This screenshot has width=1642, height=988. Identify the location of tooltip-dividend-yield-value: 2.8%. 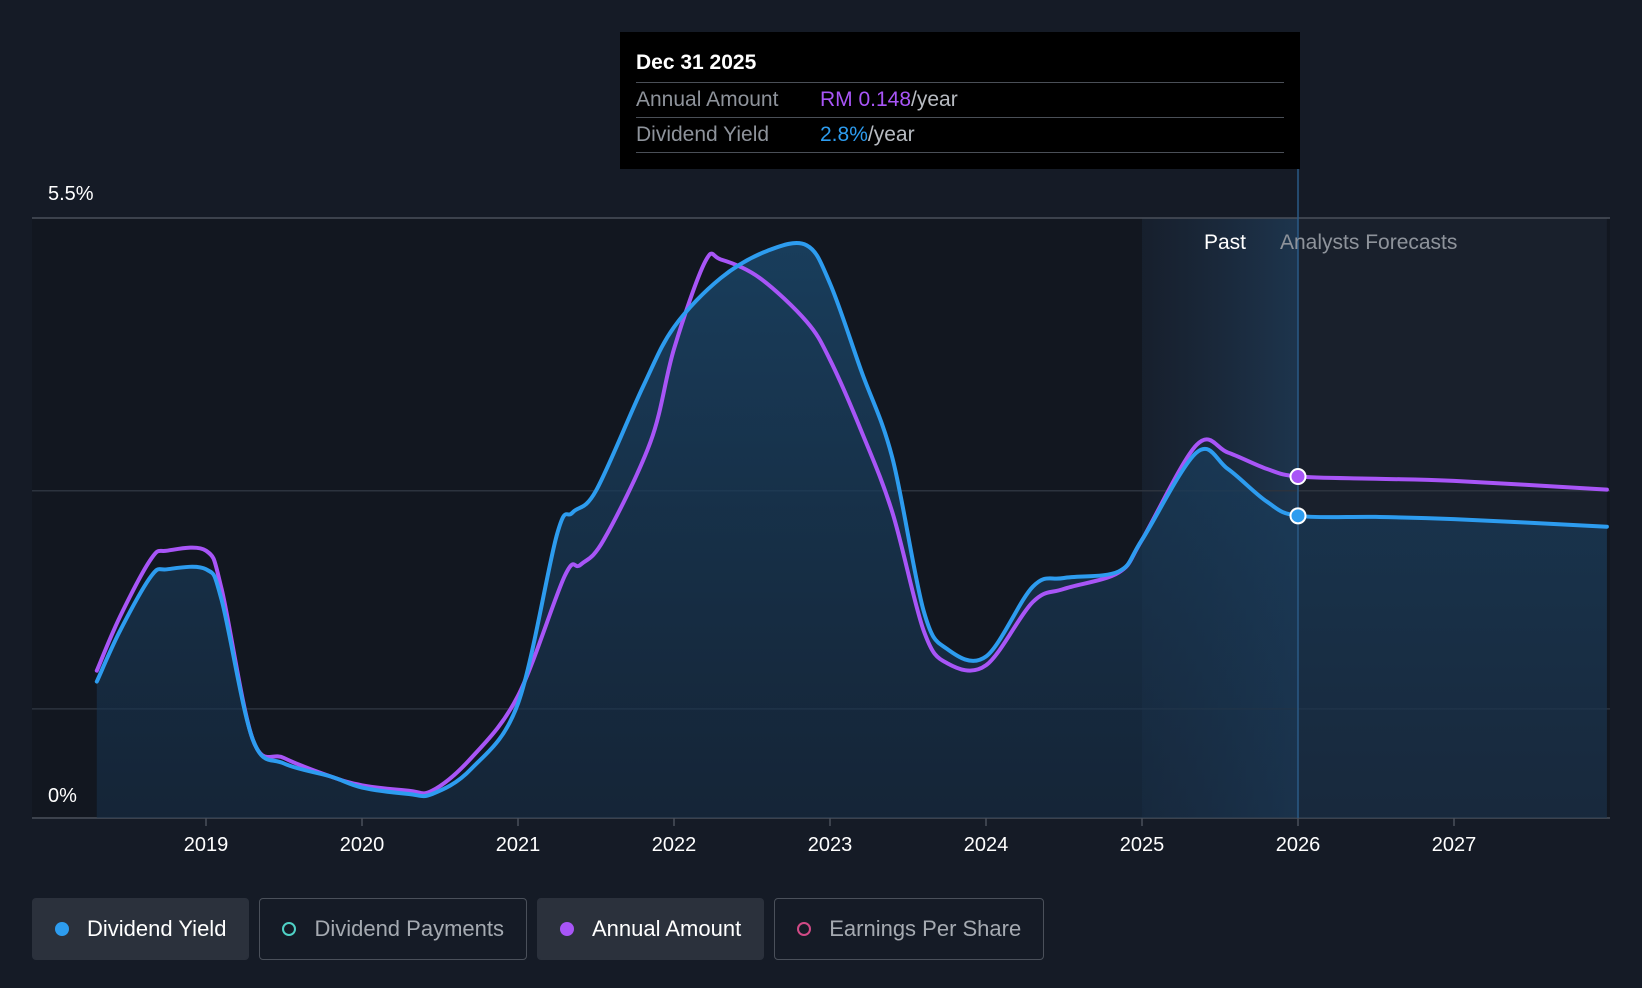
(844, 134).